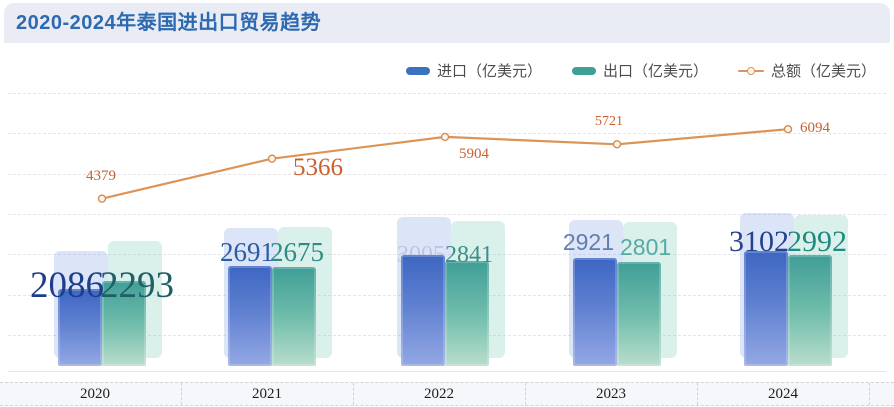  Describe the element at coordinates (759, 241) in the screenshot. I see `label-import-2024: 3102` at that location.